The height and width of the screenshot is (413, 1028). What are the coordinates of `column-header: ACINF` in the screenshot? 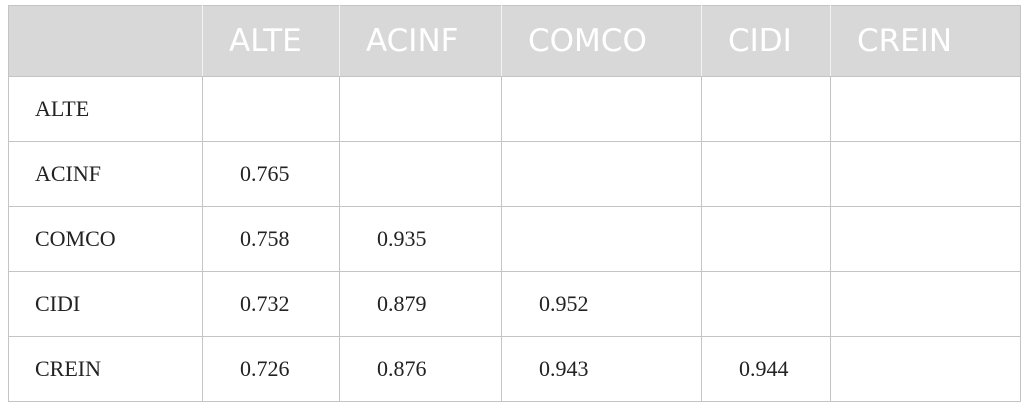 It's located at (420, 41).